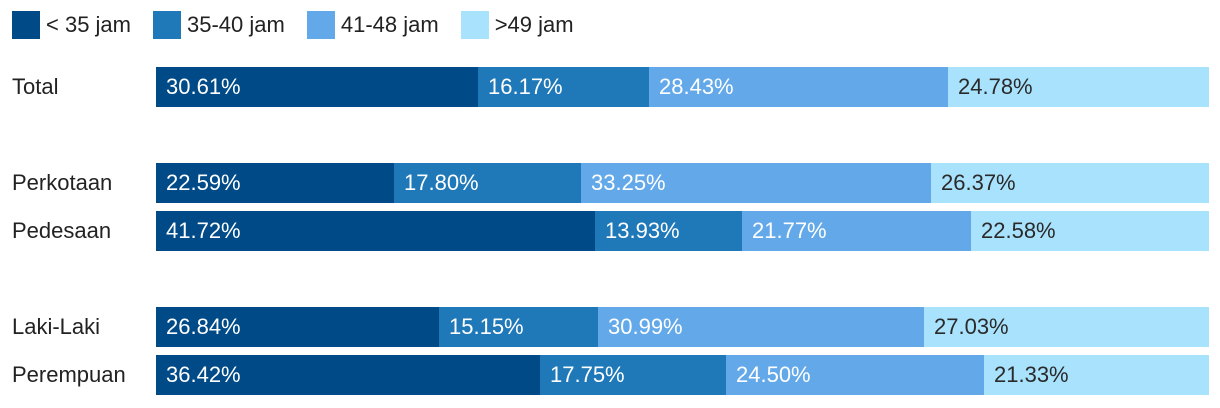 Image resolution: width=1220 pixels, height=408 pixels. Describe the element at coordinates (203, 326) in the screenshot. I see `data-label-laki-laki-1: 26.84%` at that location.